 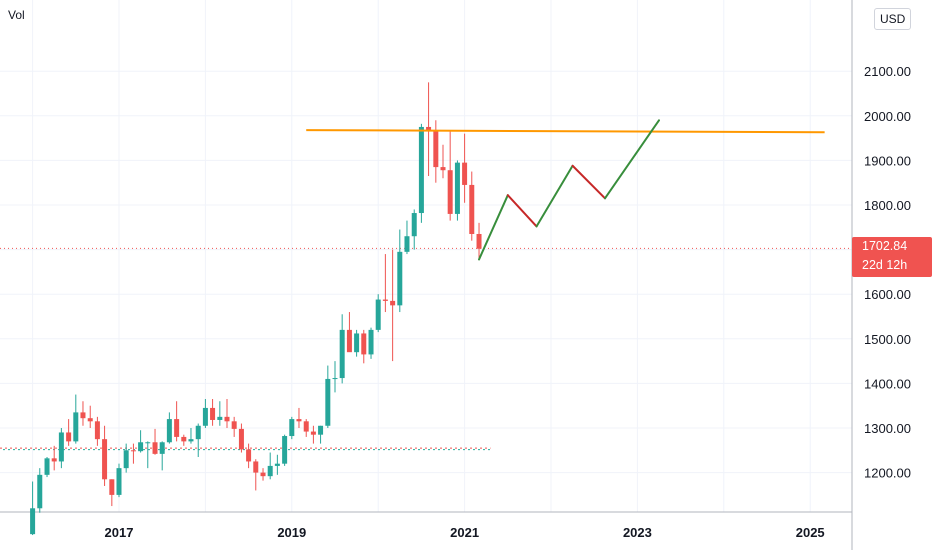 What do you see at coordinates (887, 71) in the screenshot?
I see `y-tick-label: 2100.00` at bounding box center [887, 71].